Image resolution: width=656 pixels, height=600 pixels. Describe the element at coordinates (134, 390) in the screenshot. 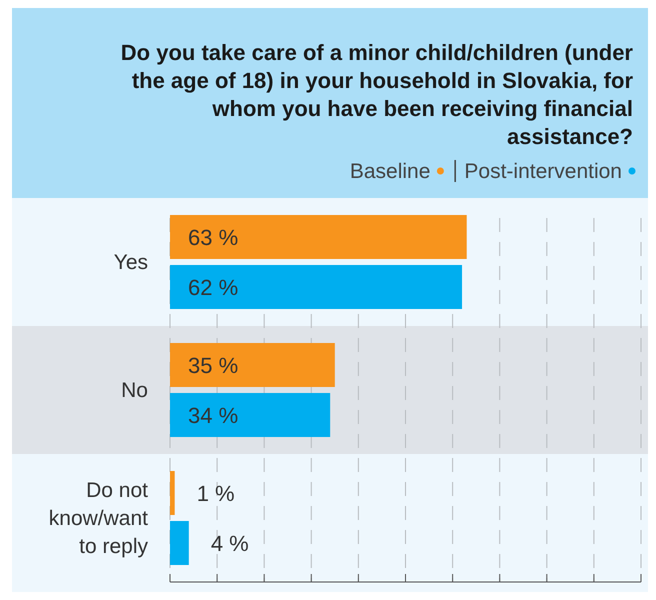

I see `y-tick-label: No` at that location.